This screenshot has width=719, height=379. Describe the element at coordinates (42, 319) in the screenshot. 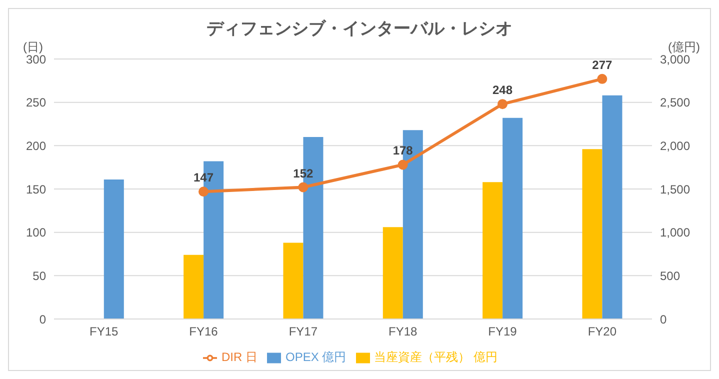

I see `y-tick-label: 0` at that location.